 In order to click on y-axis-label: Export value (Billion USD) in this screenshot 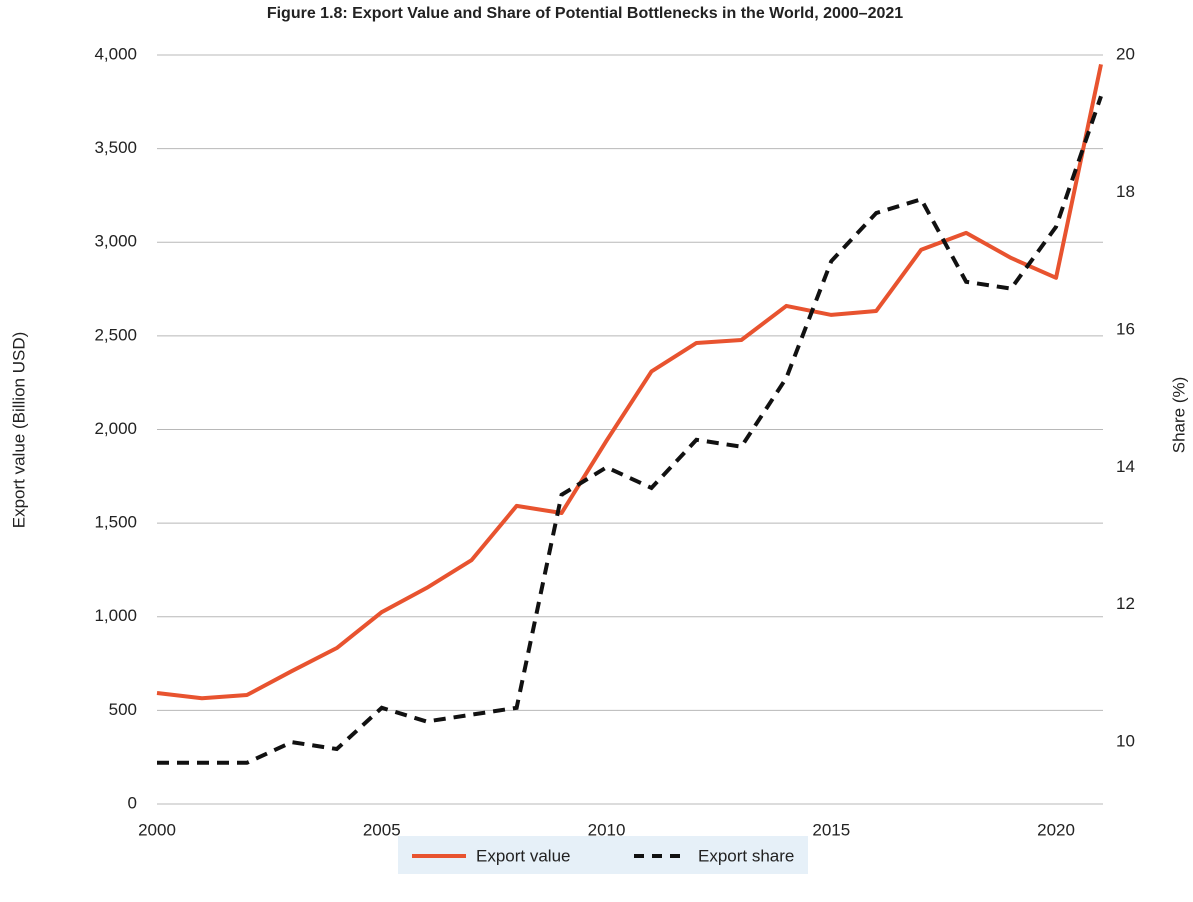, I will do `click(18, 430)`.